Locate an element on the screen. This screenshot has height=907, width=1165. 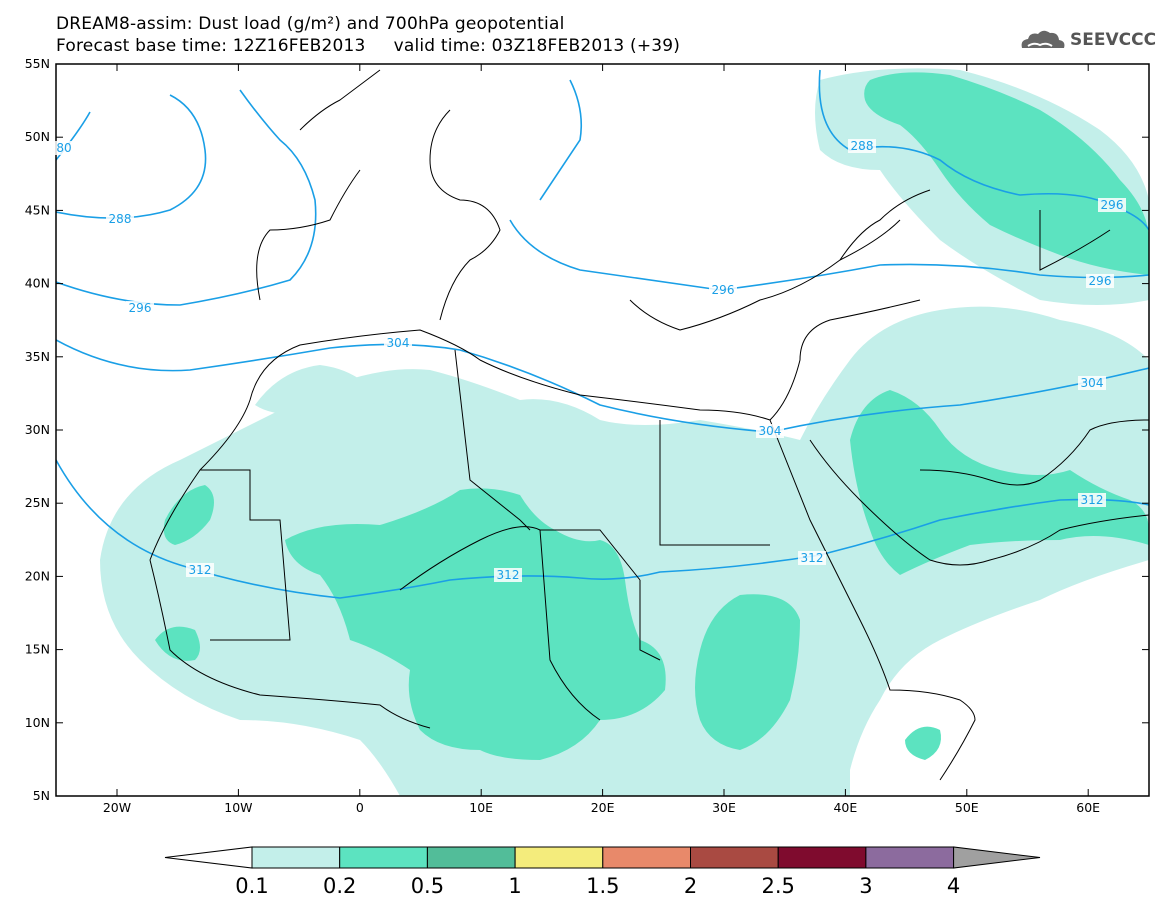
contour-label: 80 is located at coordinates (63, 148).